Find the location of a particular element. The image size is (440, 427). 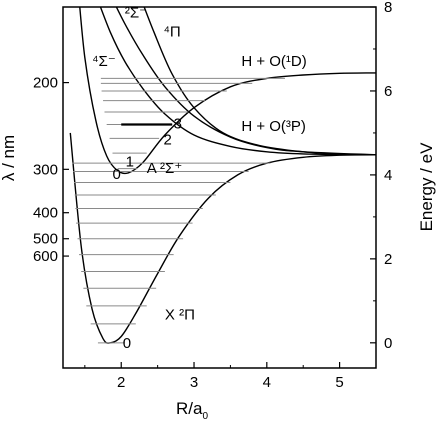

x-tick-label-1: 3 is located at coordinates (194, 382).